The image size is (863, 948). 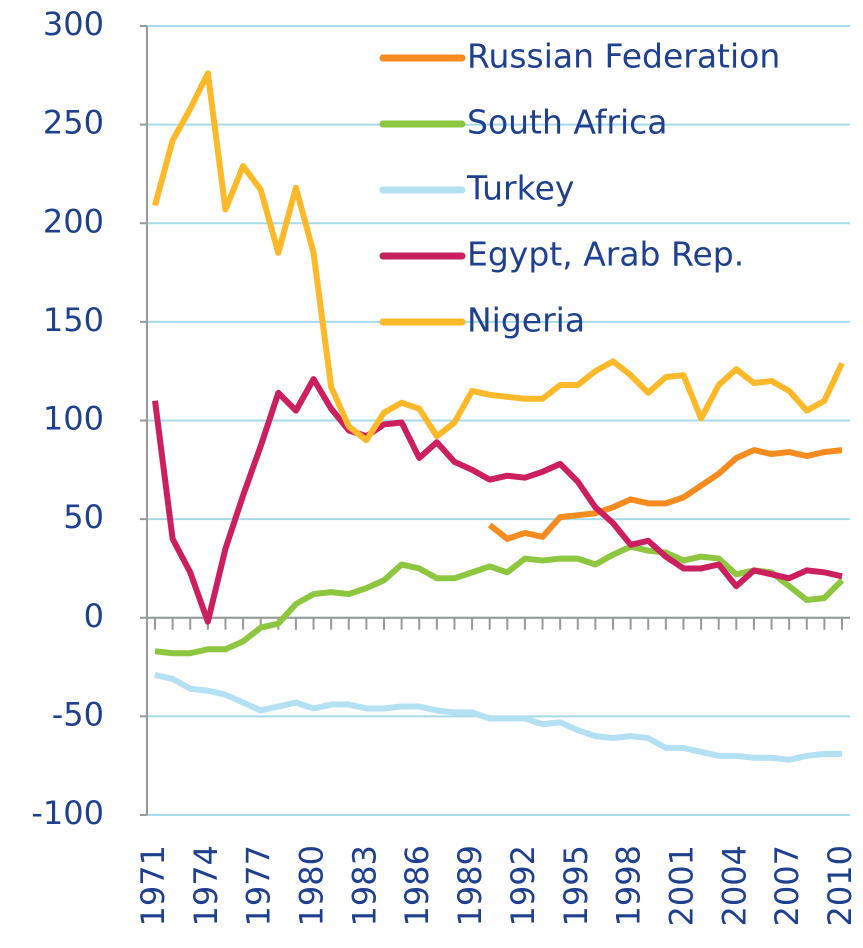 What do you see at coordinates (206, 885) in the screenshot?
I see `x-tick-label: 1974` at bounding box center [206, 885].